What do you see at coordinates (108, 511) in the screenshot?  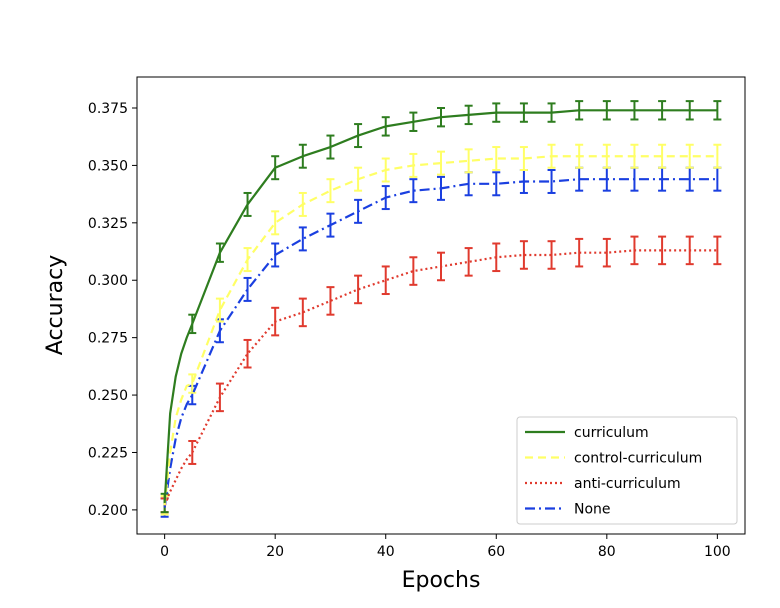 I see `y-tick-label: 0.200` at bounding box center [108, 511].